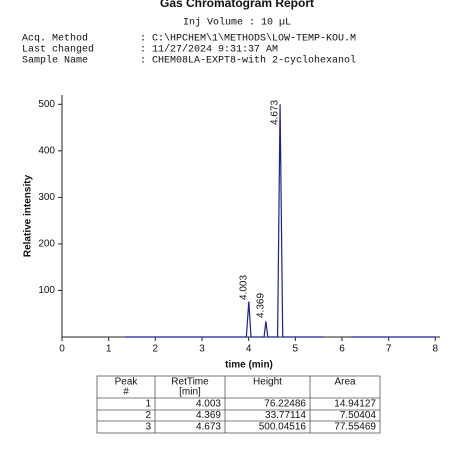 This screenshot has height=474, width=474. Describe the element at coordinates (156, 349) in the screenshot. I see `x-tick-label: 2` at that location.